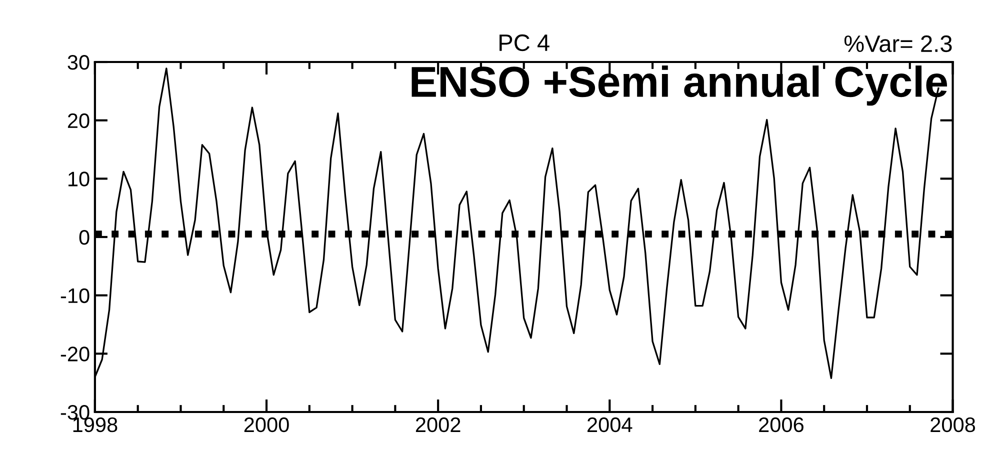 The image size is (986, 452). I want to click on x-tick-label: 2008, so click(953, 424).